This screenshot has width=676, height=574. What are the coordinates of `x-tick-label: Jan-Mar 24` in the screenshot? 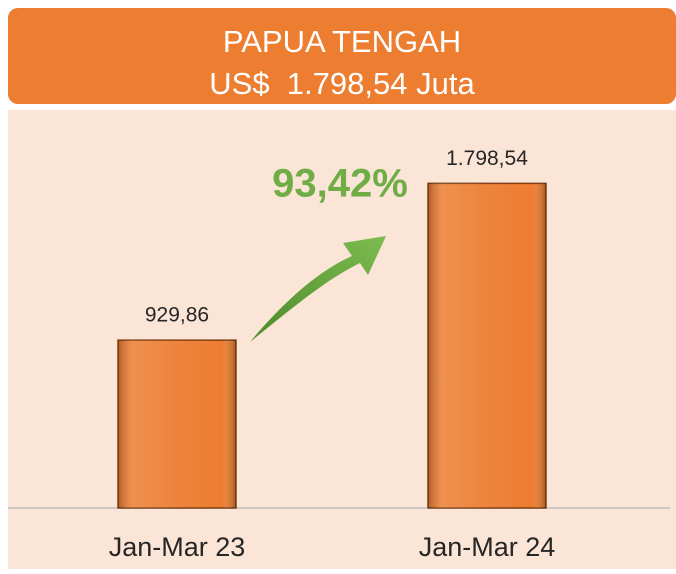 It's located at (487, 547).